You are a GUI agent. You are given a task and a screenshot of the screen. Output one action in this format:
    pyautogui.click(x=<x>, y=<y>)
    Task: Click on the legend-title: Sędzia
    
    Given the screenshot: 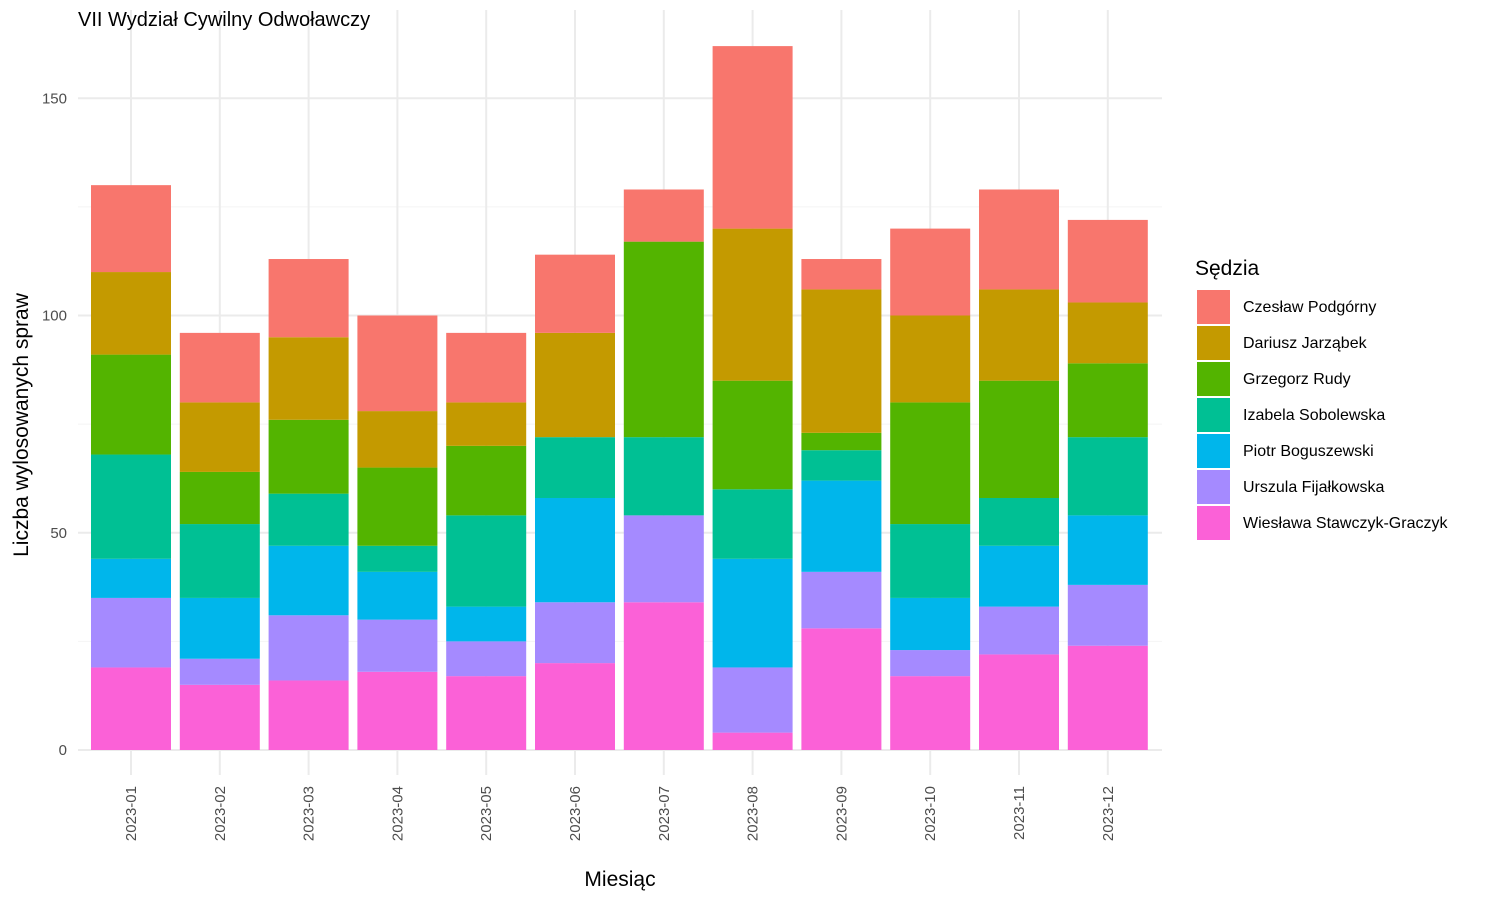 What is the action you would take?
    pyautogui.click(x=1227, y=268)
    